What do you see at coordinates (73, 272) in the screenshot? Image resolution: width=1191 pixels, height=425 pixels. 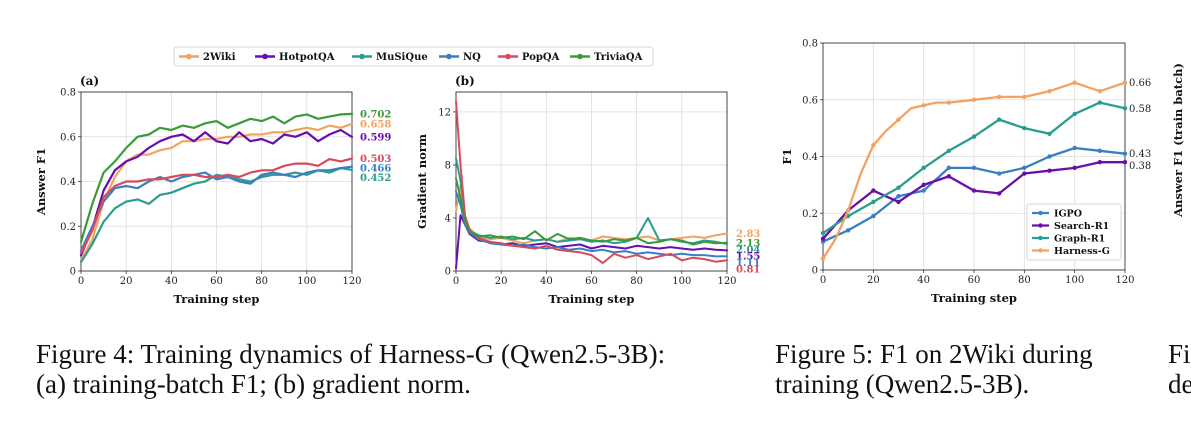 I see `y-tick-label: 0` at bounding box center [73, 272].